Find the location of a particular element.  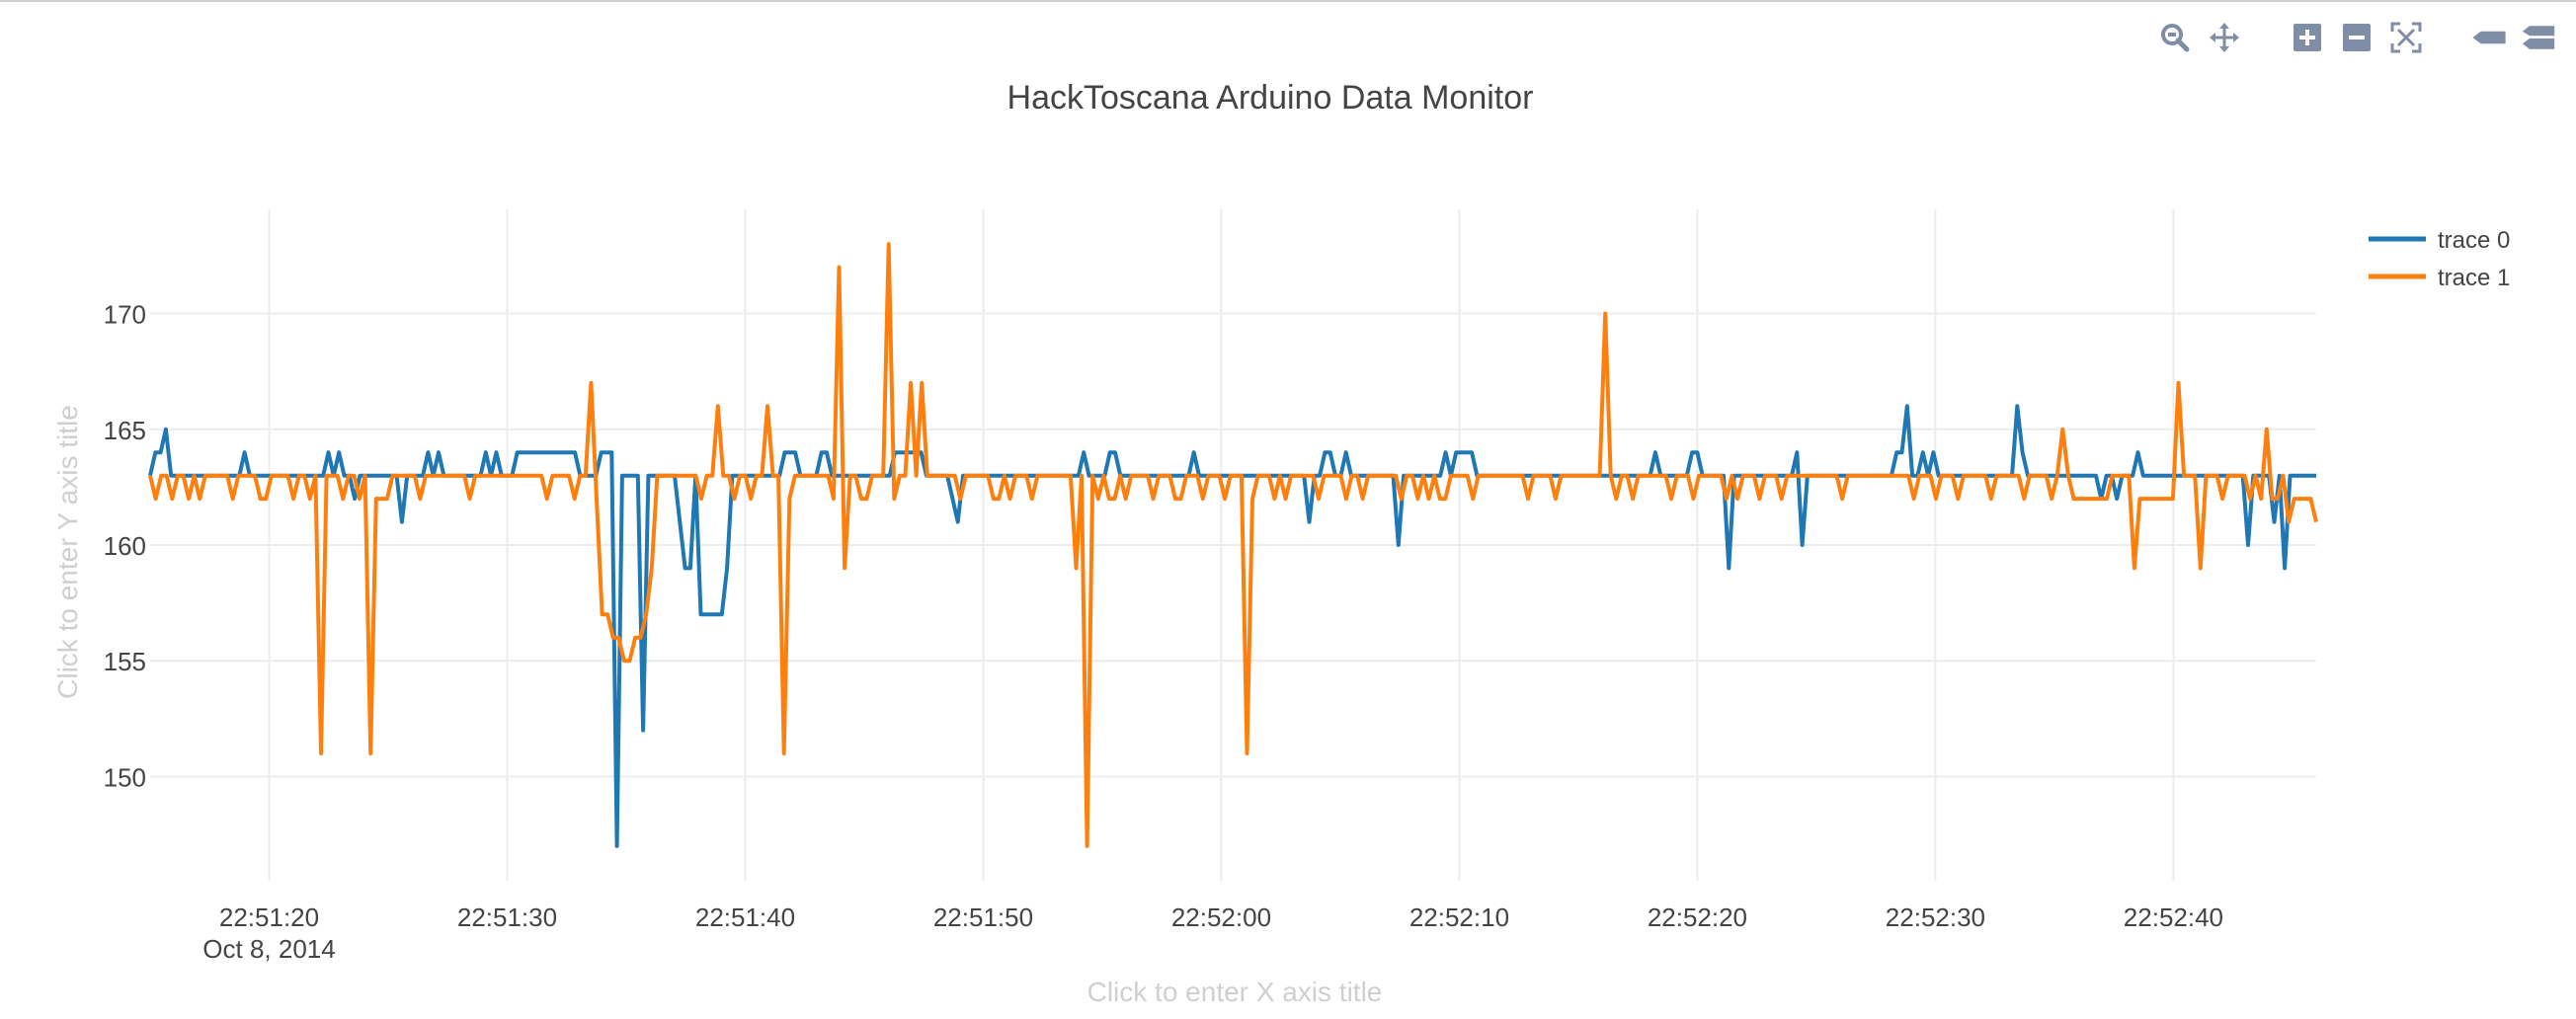

autoscale-icon is located at coordinates (2406, 37).